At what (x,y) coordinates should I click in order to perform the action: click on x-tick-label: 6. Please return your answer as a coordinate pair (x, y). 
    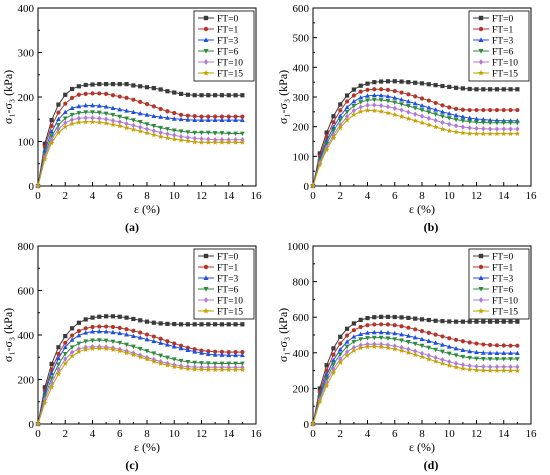
    Looking at the image, I should click on (120, 196).